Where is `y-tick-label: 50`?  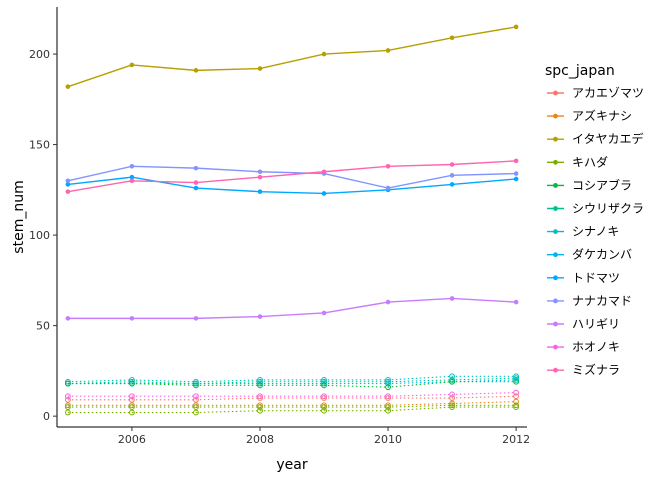 y-tick-label: 50 is located at coordinates (43, 326).